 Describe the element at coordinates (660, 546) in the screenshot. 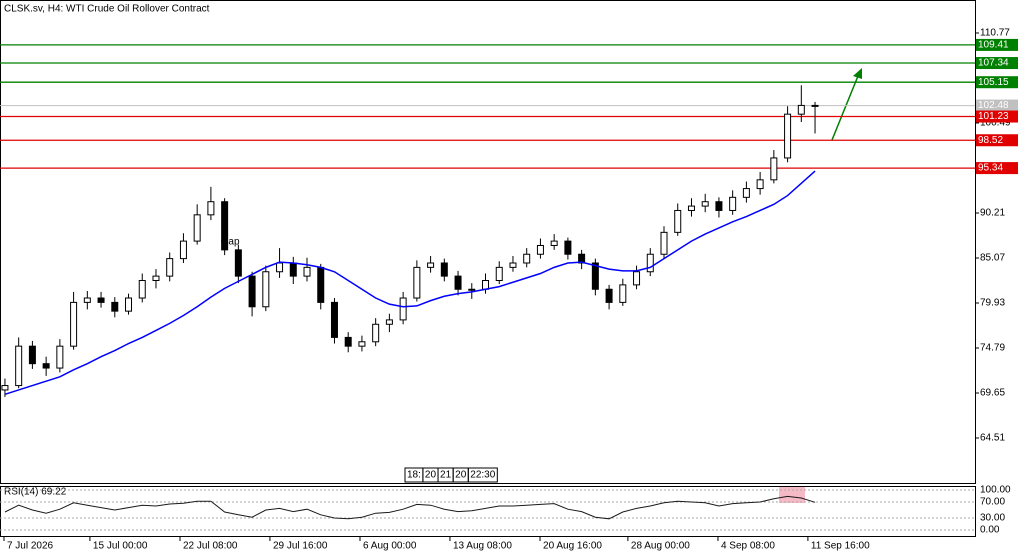

I see `x-tick-label: 28 Aug 00:00` at that location.